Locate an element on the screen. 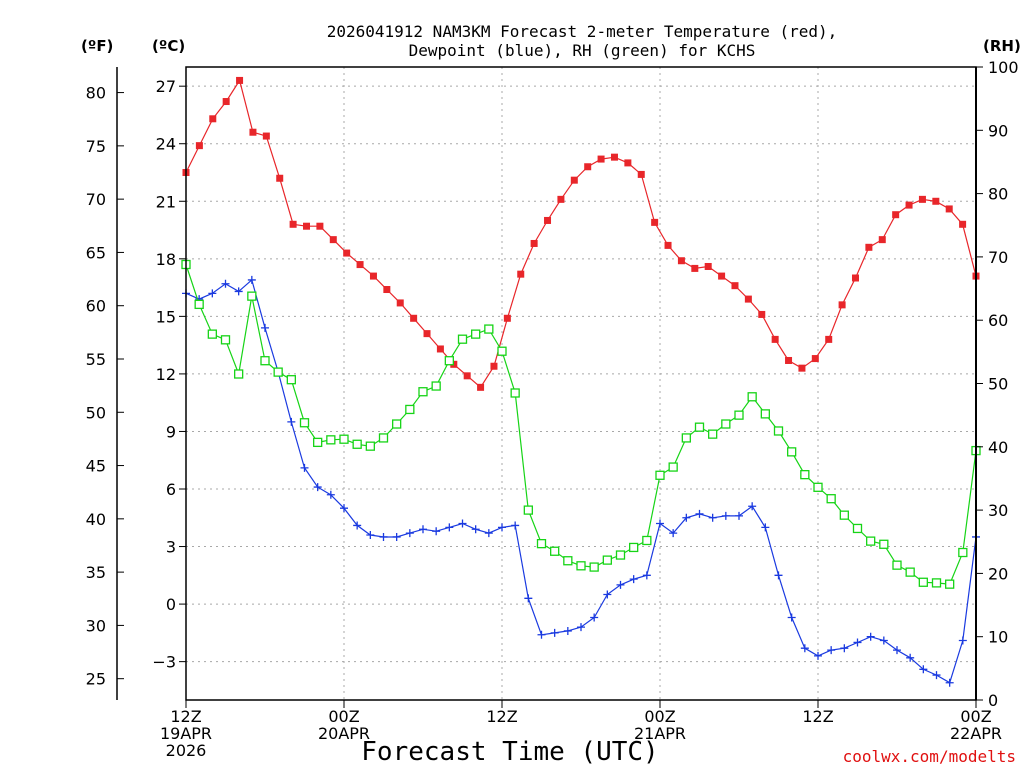 This screenshot has width=1024, height=768. celsius-tick-label: 24 is located at coordinates (166, 144).